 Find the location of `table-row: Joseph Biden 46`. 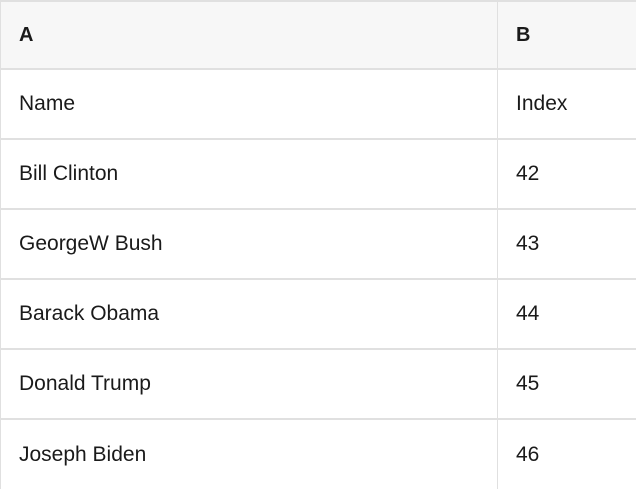

table-row: Joseph Biden 46 is located at coordinates (318, 454).